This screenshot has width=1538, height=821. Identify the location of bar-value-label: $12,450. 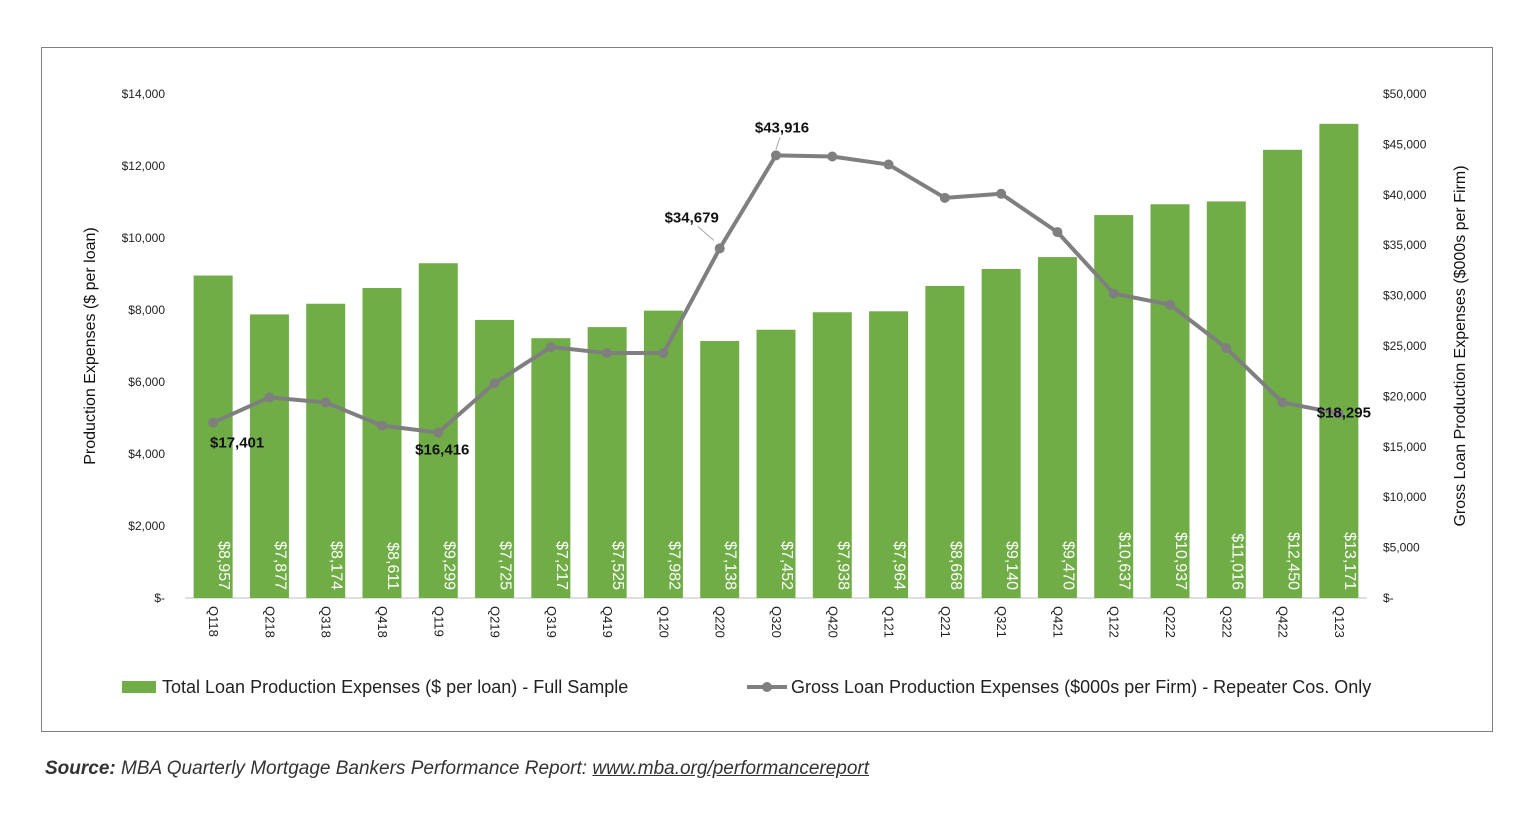
(1293, 561).